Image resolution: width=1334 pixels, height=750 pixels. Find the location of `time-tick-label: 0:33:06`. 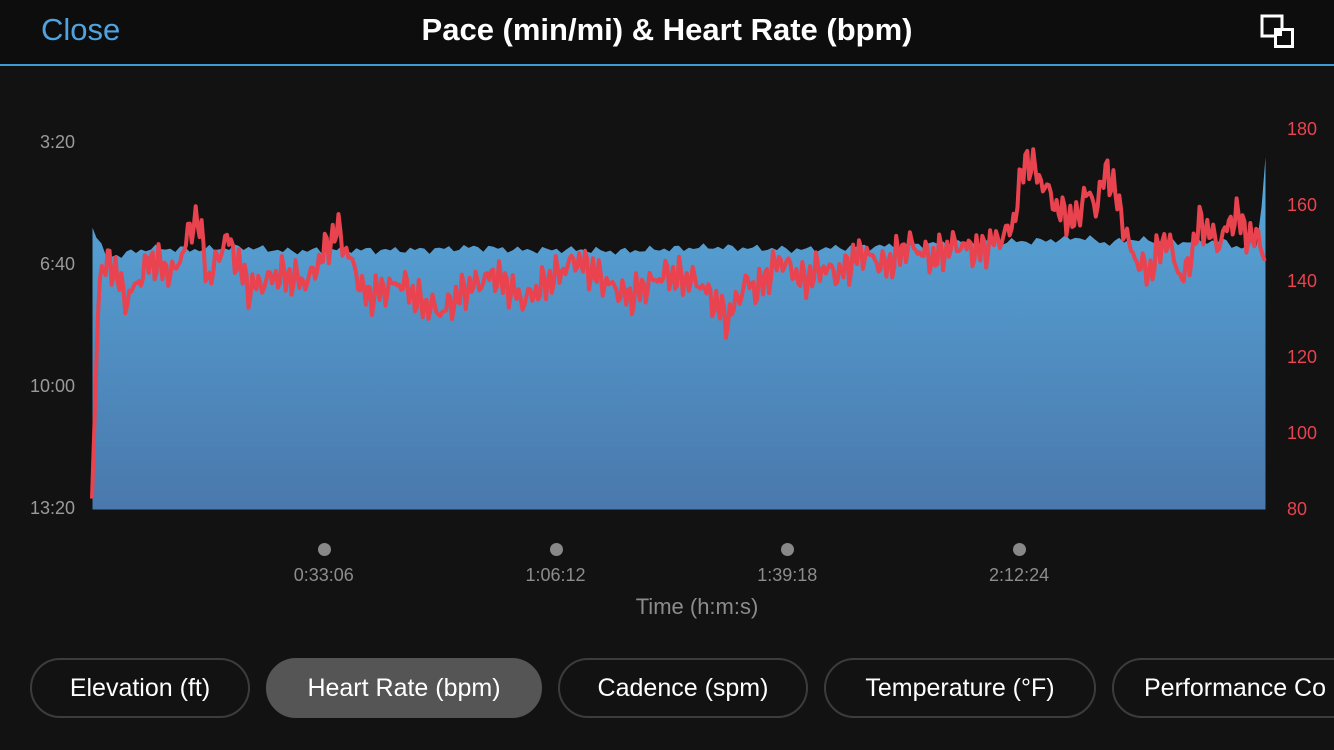

time-tick-label: 0:33:06 is located at coordinates (323, 575).